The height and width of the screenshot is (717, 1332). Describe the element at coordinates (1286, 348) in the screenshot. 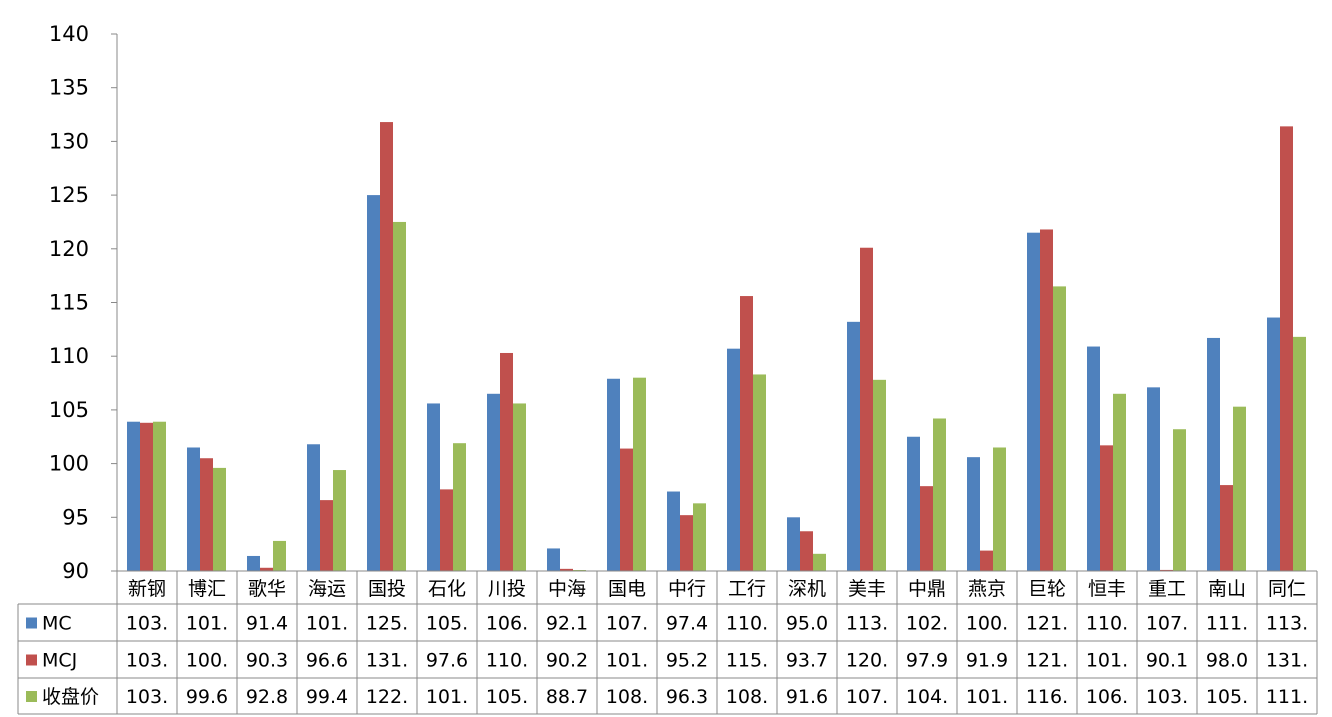

I see `bar-MCJ-同仁` at that location.